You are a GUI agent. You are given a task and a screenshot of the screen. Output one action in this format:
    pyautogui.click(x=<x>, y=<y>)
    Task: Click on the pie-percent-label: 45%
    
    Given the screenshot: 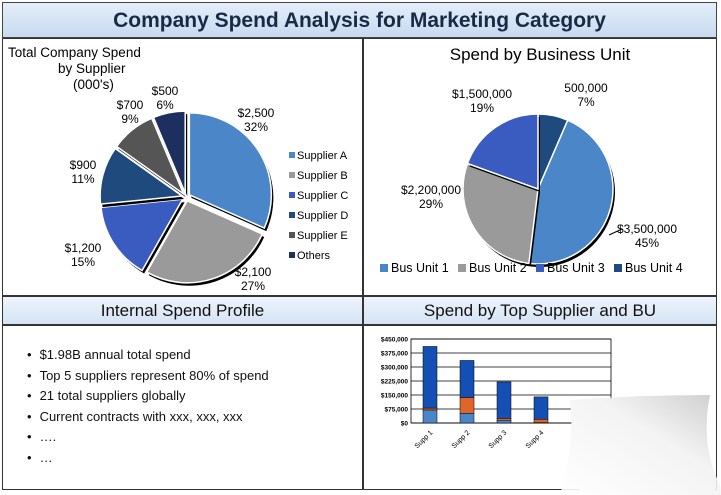 What is the action you would take?
    pyautogui.click(x=647, y=243)
    